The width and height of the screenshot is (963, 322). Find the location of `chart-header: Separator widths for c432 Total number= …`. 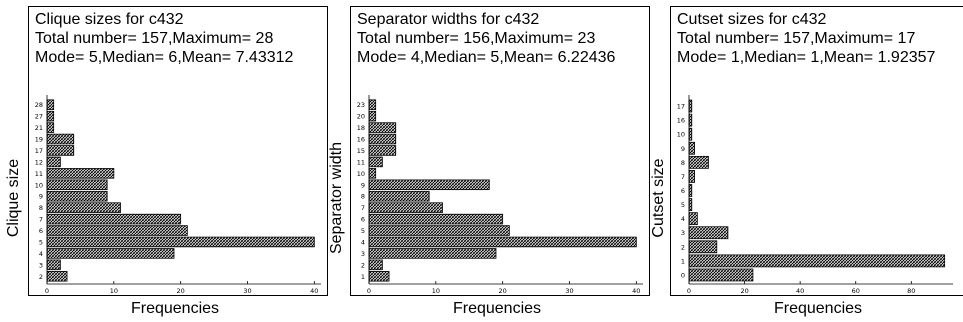

chart-header: Separator widths for c432 Total number= … is located at coordinates (486, 38).